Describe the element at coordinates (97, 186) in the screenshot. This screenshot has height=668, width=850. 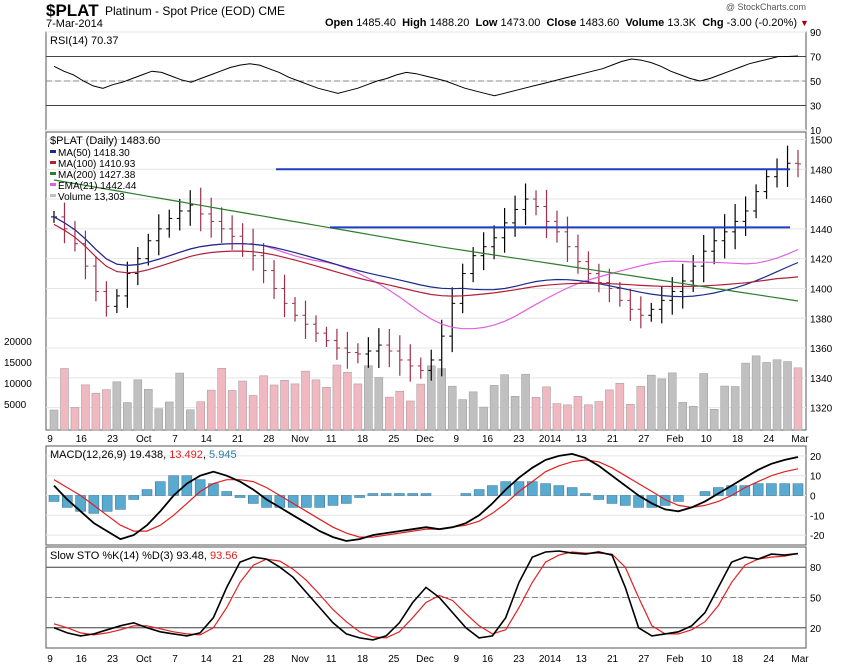
I see `legend-label: EMA(21) 1442.44` at that location.